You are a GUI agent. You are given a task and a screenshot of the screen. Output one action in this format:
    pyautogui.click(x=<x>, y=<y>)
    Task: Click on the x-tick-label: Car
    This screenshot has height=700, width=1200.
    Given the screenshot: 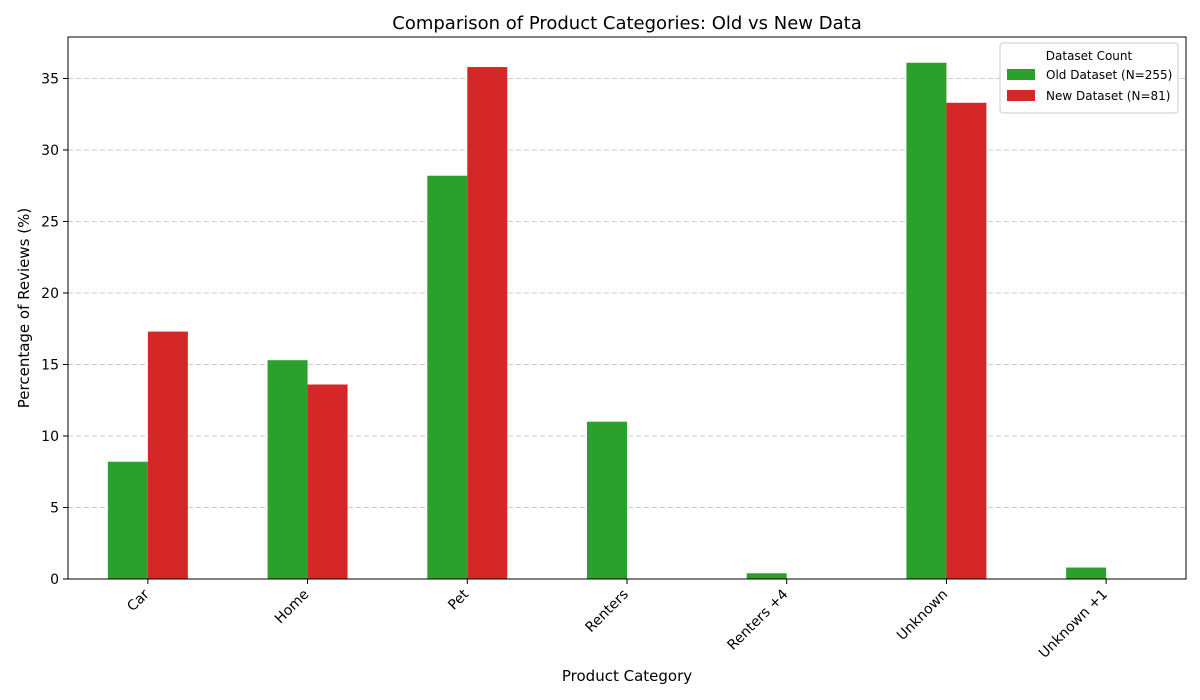 What is the action you would take?
    pyautogui.click(x=138, y=600)
    